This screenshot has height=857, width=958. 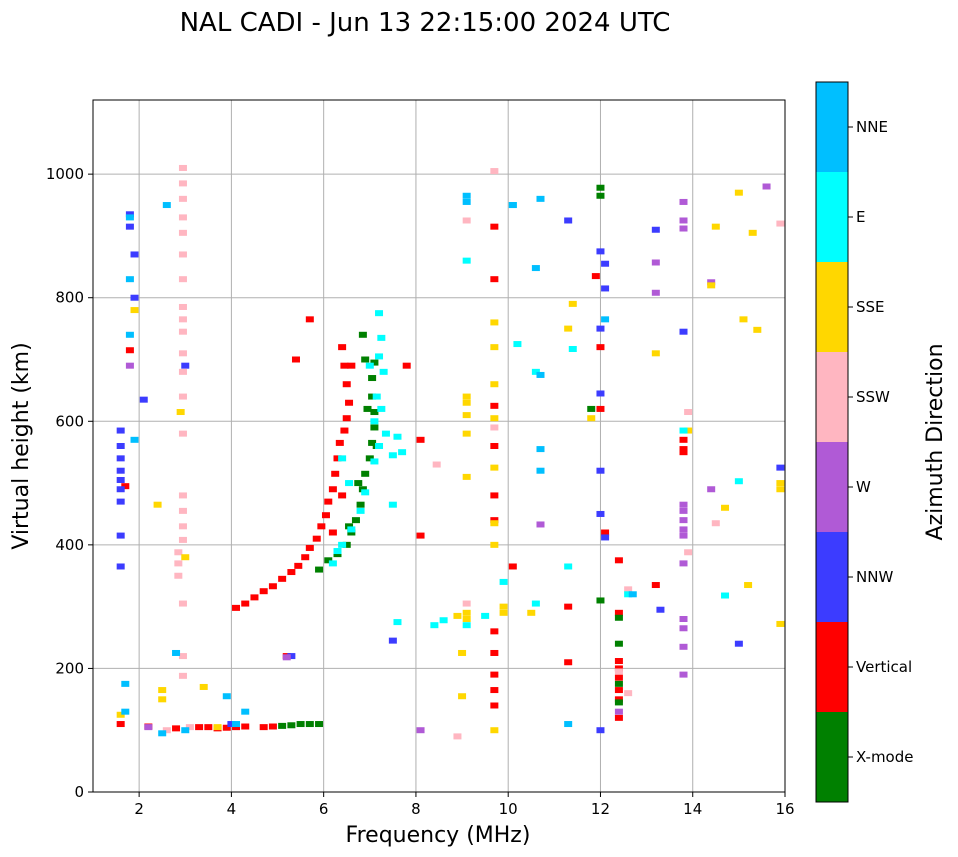 What do you see at coordinates (79, 792) in the screenshot?
I see `y-tick-label: 0` at bounding box center [79, 792].